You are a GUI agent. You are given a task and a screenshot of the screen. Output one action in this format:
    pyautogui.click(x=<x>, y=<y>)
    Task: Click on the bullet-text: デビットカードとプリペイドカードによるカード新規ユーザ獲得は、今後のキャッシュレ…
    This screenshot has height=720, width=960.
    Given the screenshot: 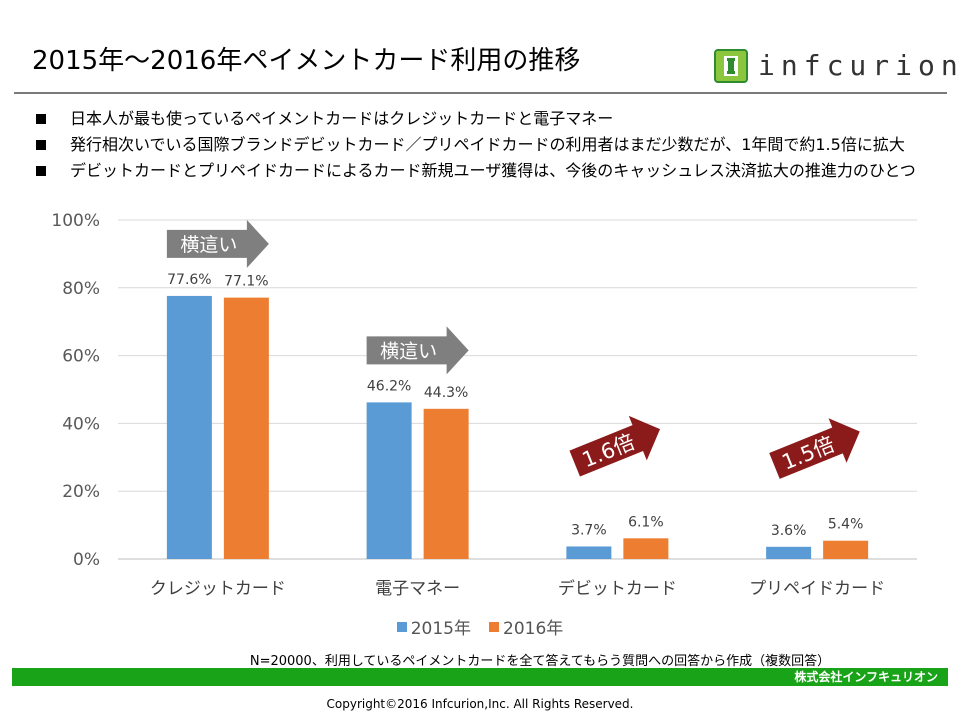 What is the action you would take?
    pyautogui.click(x=493, y=170)
    